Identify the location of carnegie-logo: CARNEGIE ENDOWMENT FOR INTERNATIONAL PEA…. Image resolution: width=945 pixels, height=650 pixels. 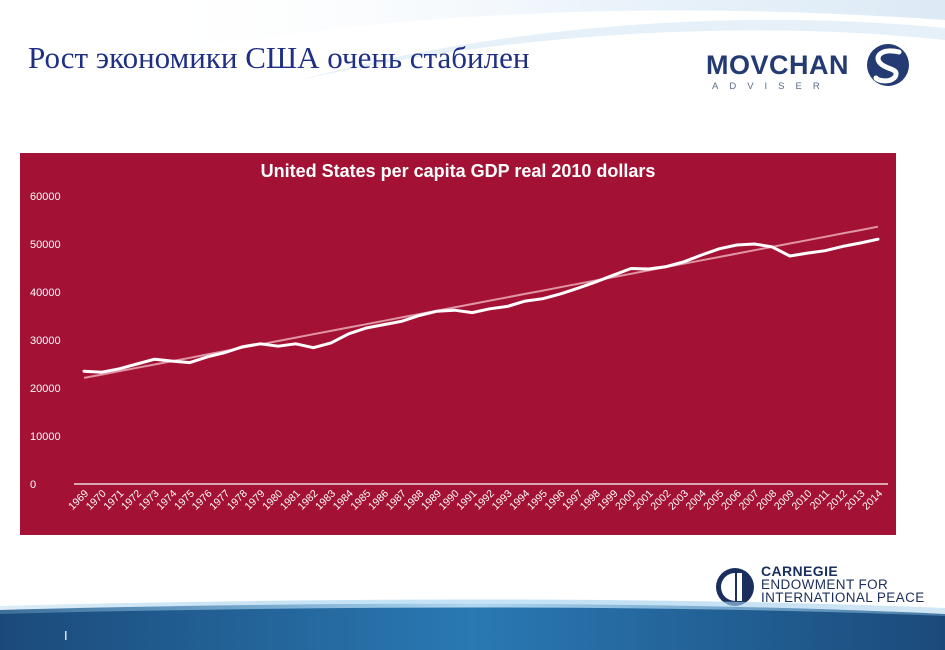
(820, 587).